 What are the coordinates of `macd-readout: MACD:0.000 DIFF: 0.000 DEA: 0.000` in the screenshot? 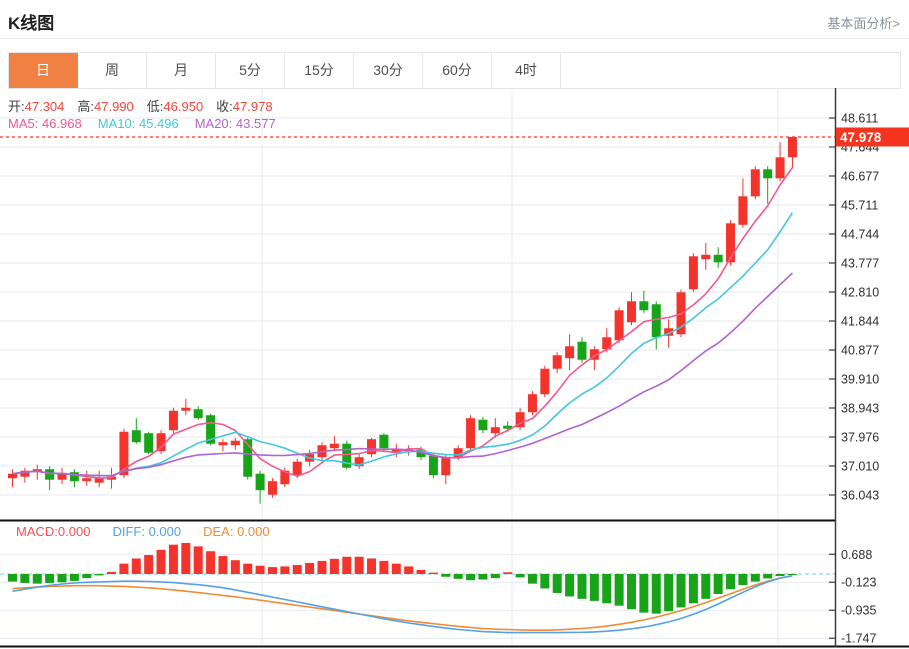 It's located at (143, 531).